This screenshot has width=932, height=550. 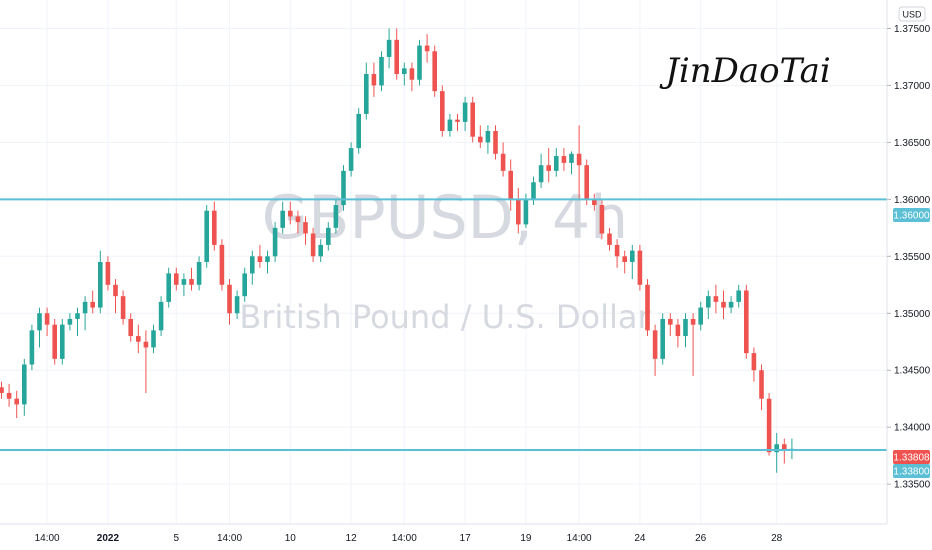 I want to click on price-tags: 1.33808 1.33800 1.36000, so click(x=911, y=343).